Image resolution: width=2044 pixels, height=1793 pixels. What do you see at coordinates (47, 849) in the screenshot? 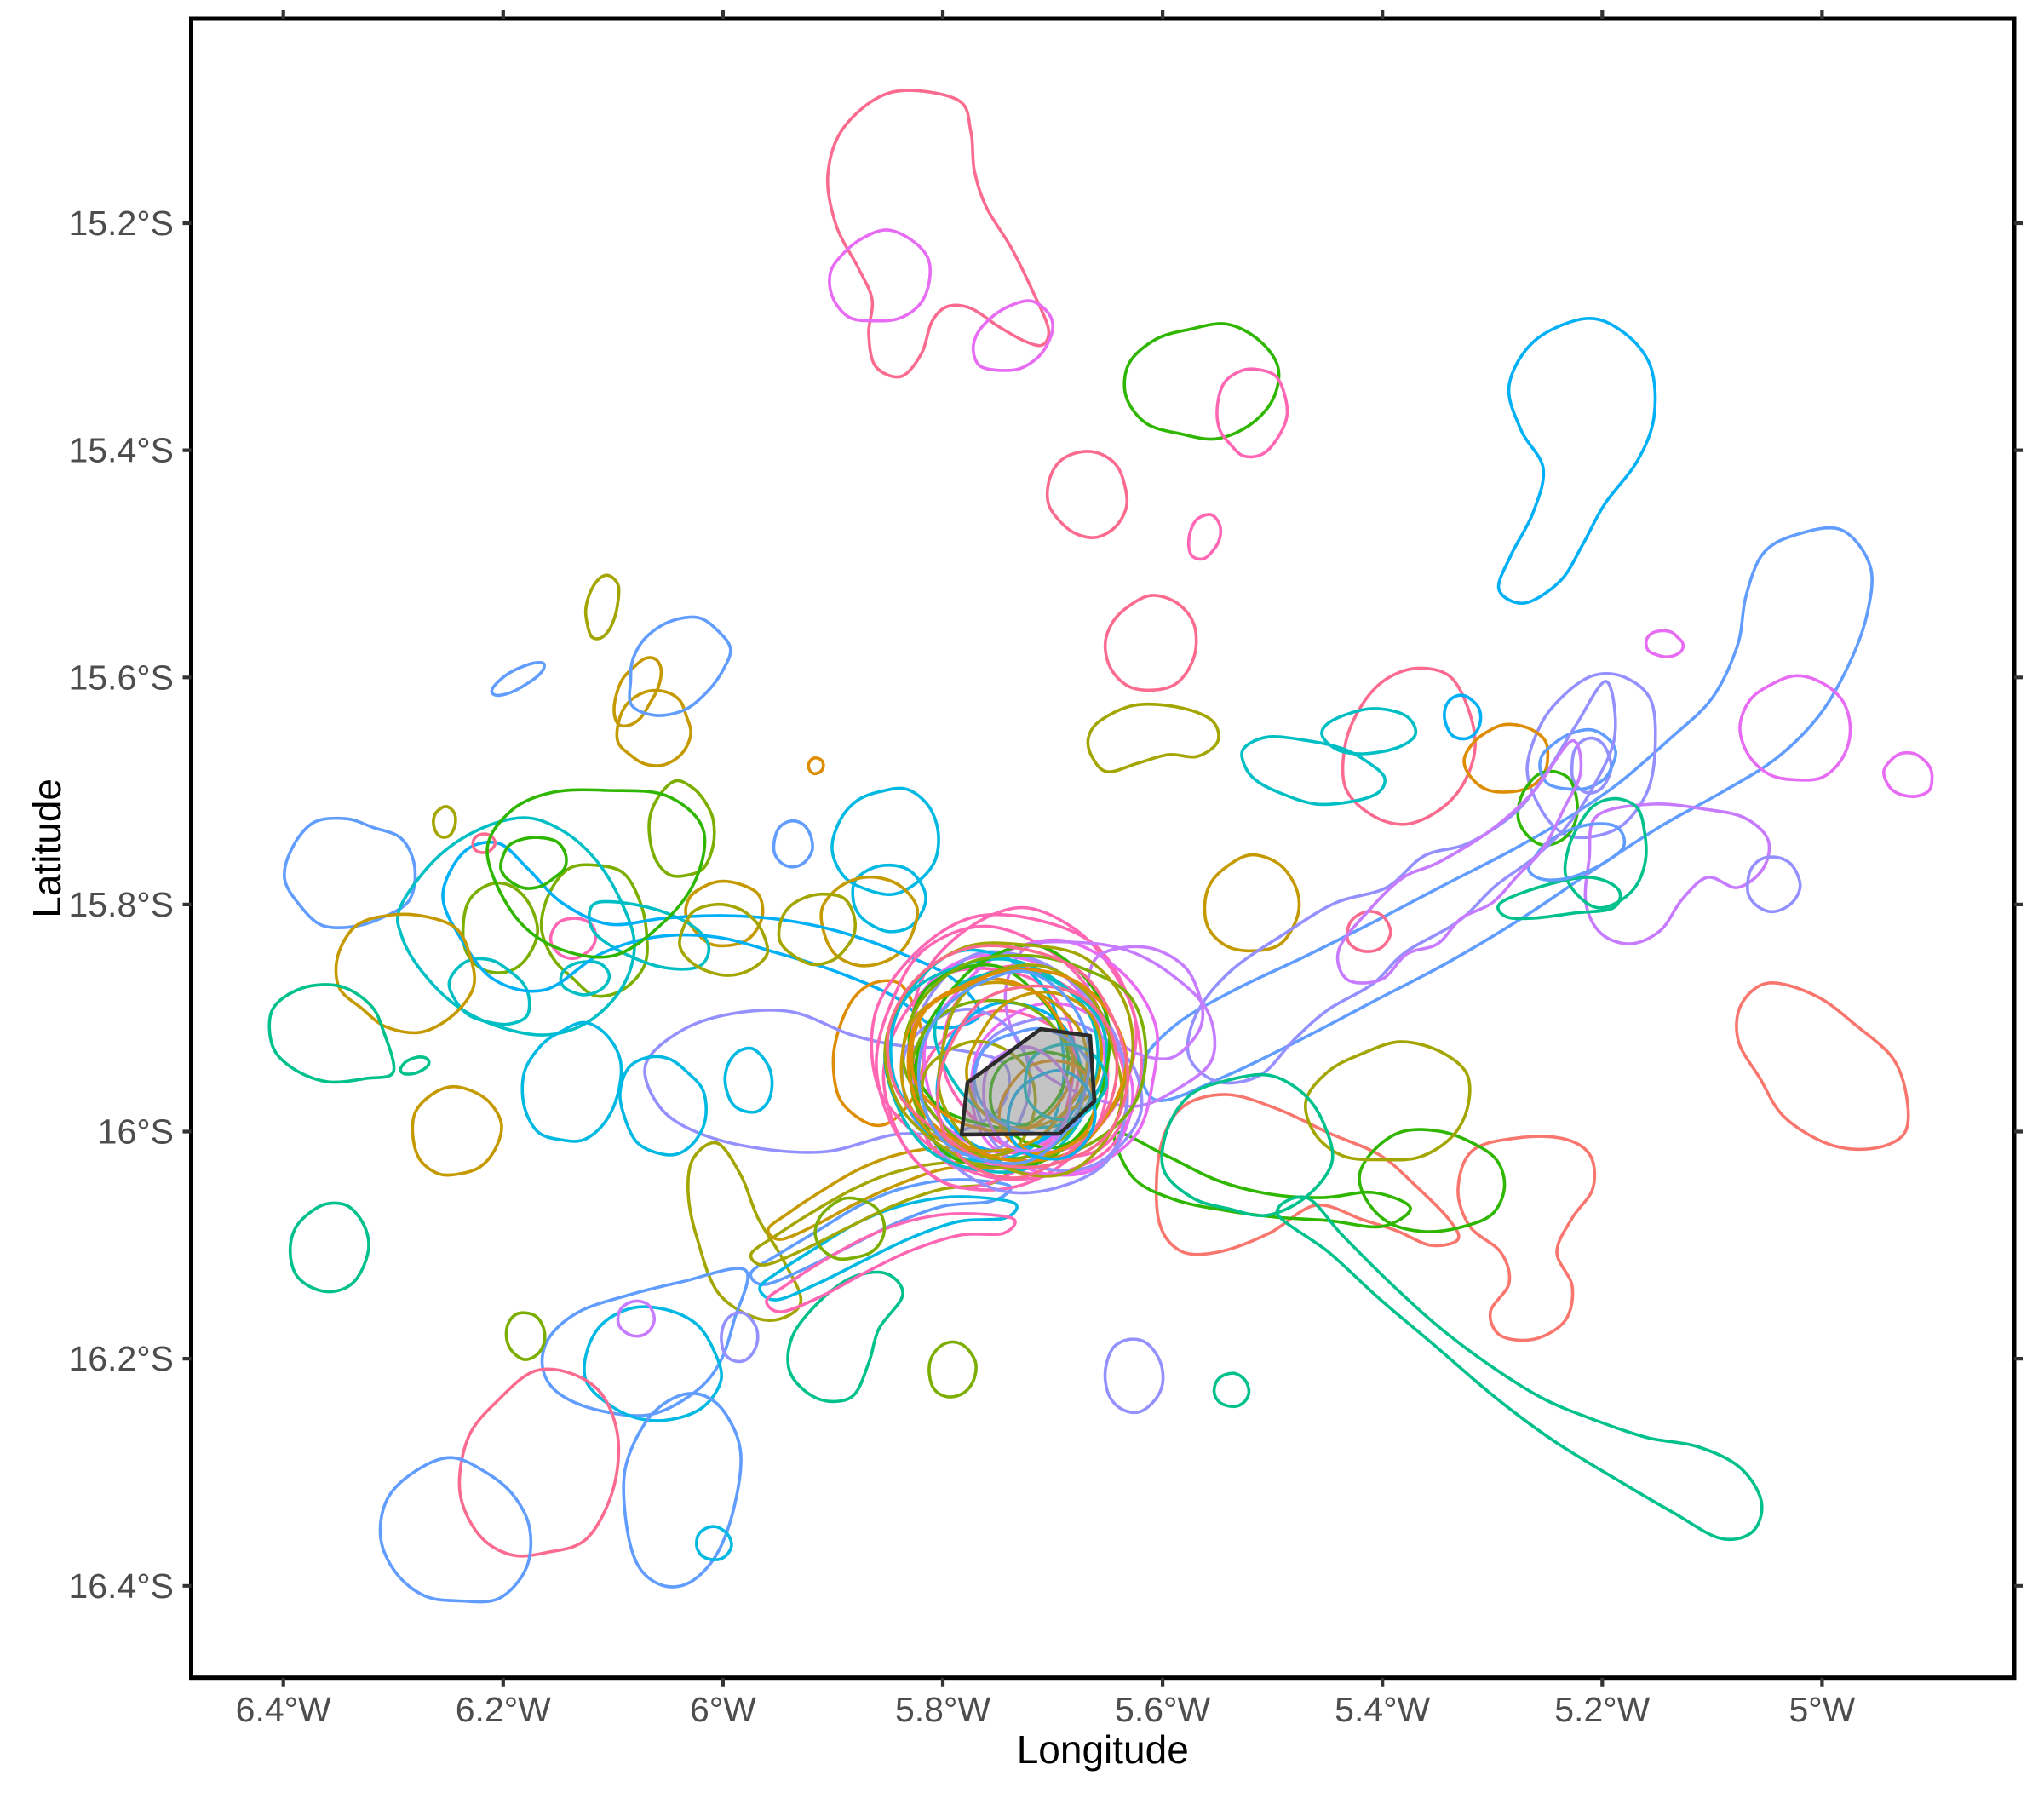
I see `svg-text: Latitude` at bounding box center [47, 849].